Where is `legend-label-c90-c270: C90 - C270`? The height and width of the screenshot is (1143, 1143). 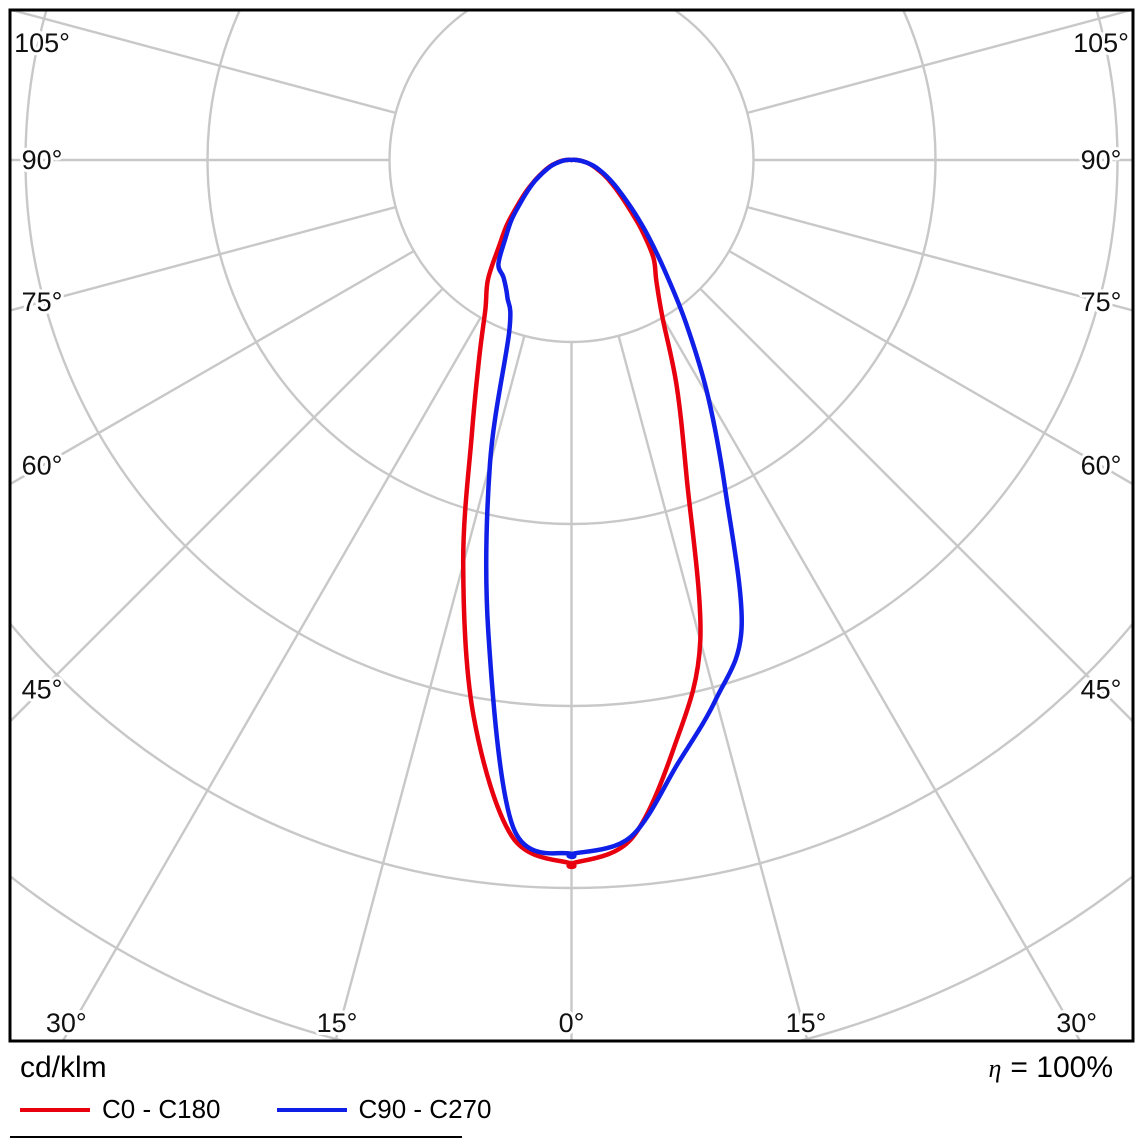
legend-label-c90-c270: C90 - C270 is located at coordinates (425, 1109).